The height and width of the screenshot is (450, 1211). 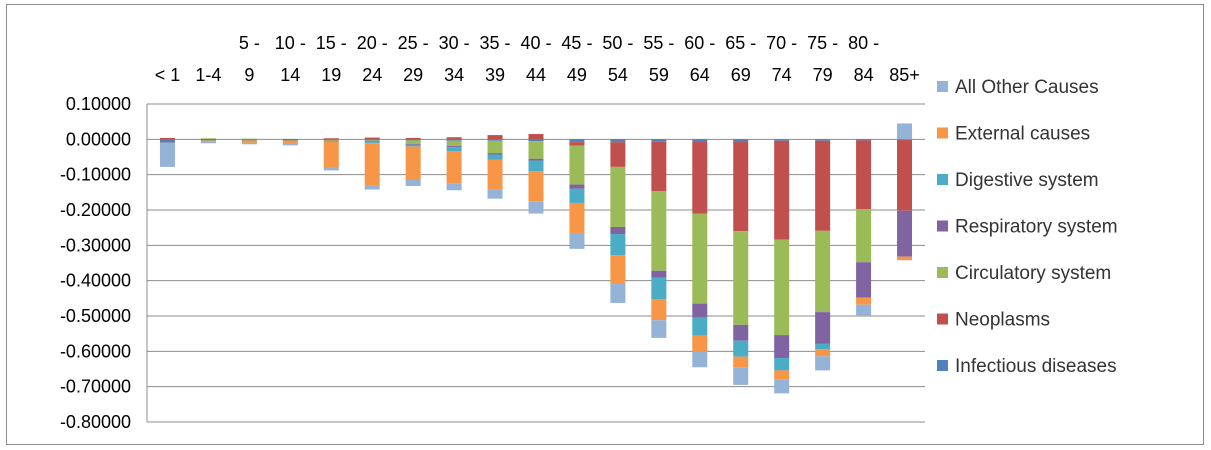 What do you see at coordinates (95, 387) in the screenshot?
I see `y-tick-label: -0.70000` at bounding box center [95, 387].